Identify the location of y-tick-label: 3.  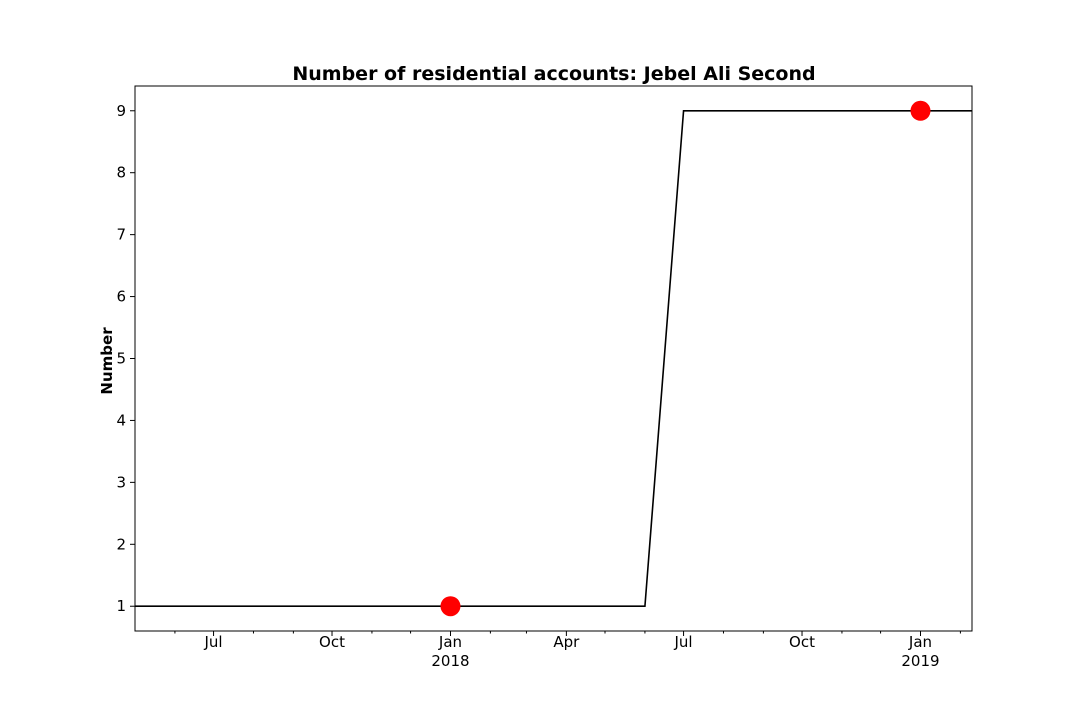
(121, 482).